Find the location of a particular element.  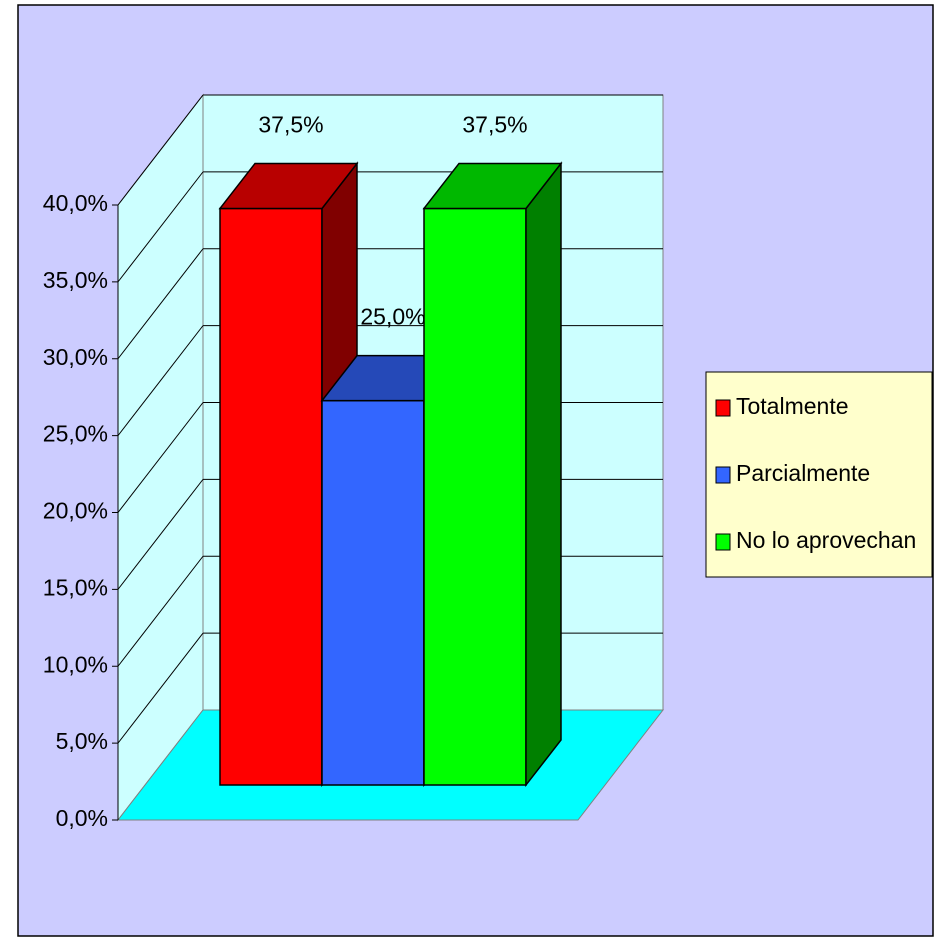

y-tick-label: 20,0% is located at coordinates (75, 511).